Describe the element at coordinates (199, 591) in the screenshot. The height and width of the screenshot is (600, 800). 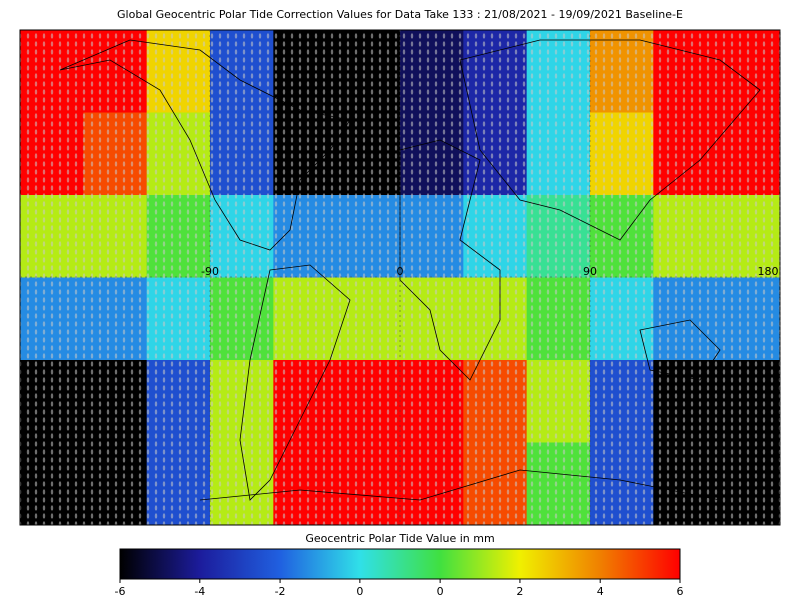
I see `colorbar-tick-label: -4` at that location.